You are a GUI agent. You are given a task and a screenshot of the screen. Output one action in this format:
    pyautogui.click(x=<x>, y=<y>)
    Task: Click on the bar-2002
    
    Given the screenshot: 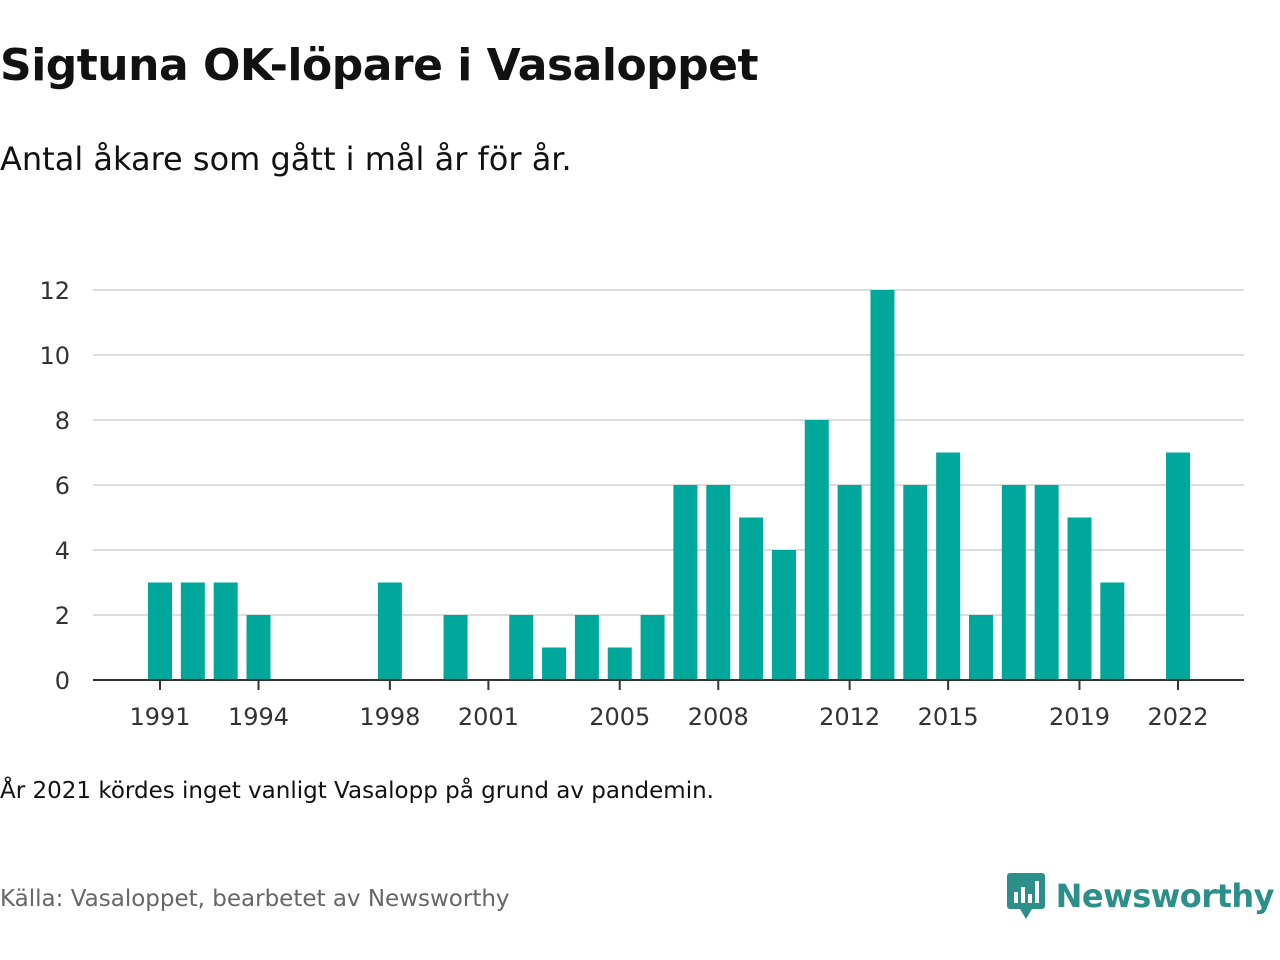 What is the action you would take?
    pyautogui.click(x=521, y=647)
    